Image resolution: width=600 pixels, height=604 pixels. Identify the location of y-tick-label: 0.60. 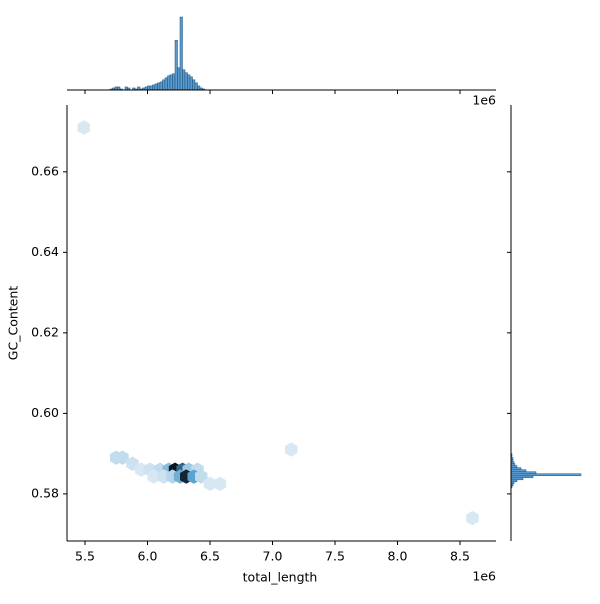
(45, 412).